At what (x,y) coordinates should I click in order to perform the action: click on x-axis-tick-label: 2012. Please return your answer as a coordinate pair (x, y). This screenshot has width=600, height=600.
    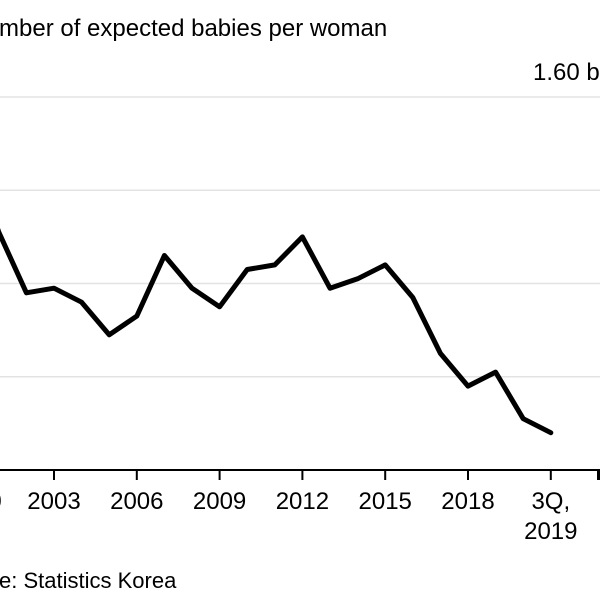
    Looking at the image, I should click on (302, 501).